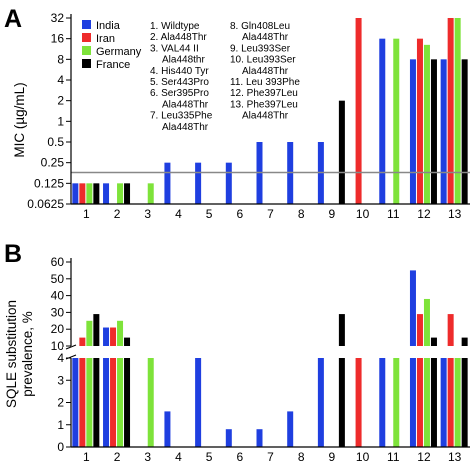 This screenshot has height=470, width=474. I want to click on b-xtick-label: 8, so click(301, 457).